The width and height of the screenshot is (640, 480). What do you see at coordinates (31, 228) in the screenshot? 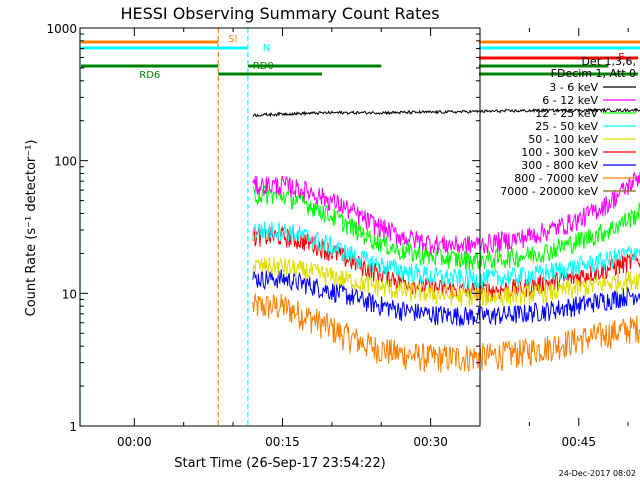
I see `y-axis-label: Count Rate (s⁻¹ detector⁻¹)` at bounding box center [31, 228].